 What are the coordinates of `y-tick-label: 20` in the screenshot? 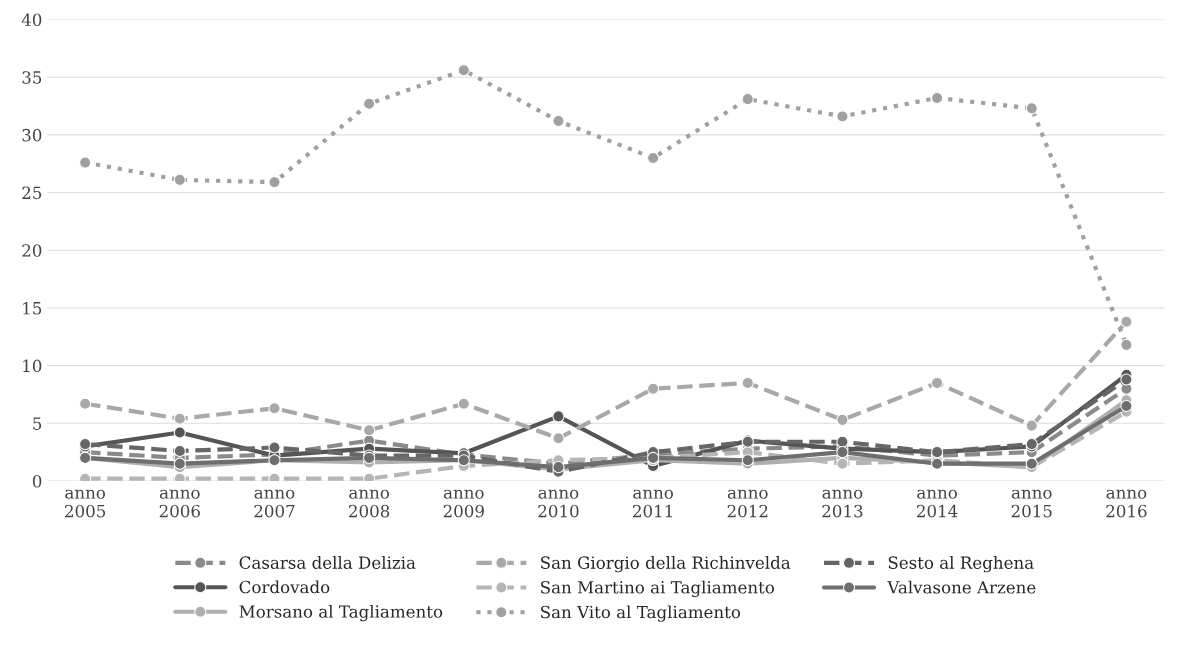 It's located at (32, 250).